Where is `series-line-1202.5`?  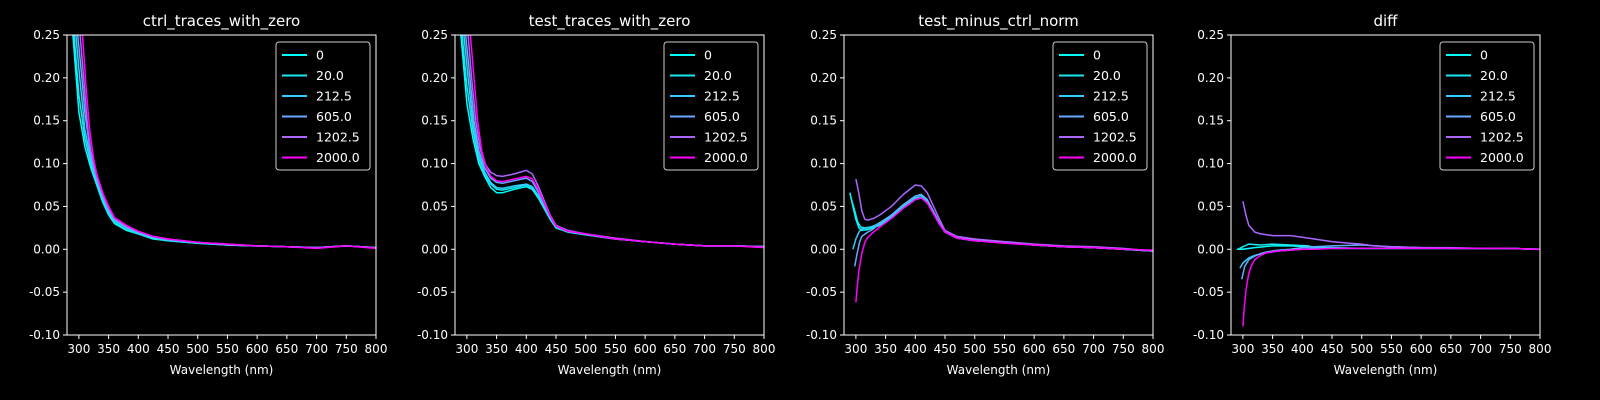
series-line-1202.5 is located at coordinates (1391, 226).